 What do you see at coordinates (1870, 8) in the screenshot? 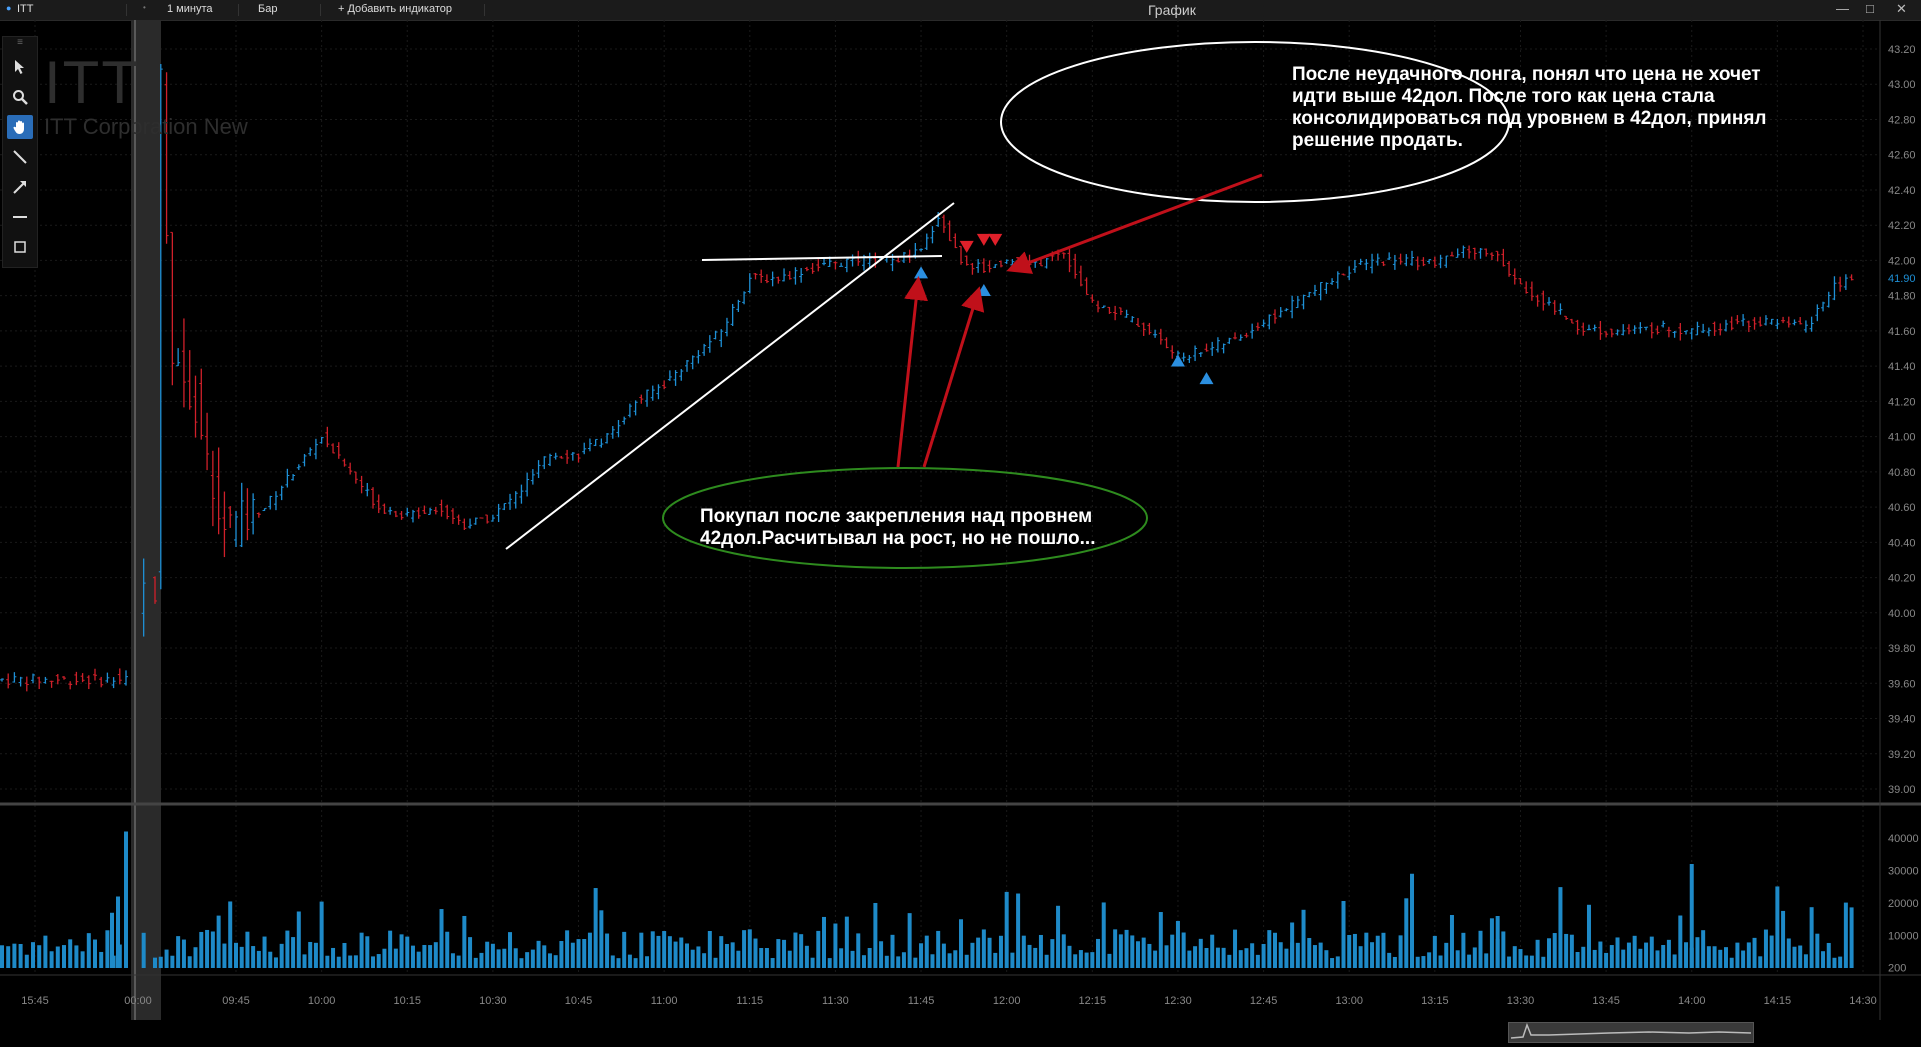
I see `maximize-button: □` at bounding box center [1870, 8].